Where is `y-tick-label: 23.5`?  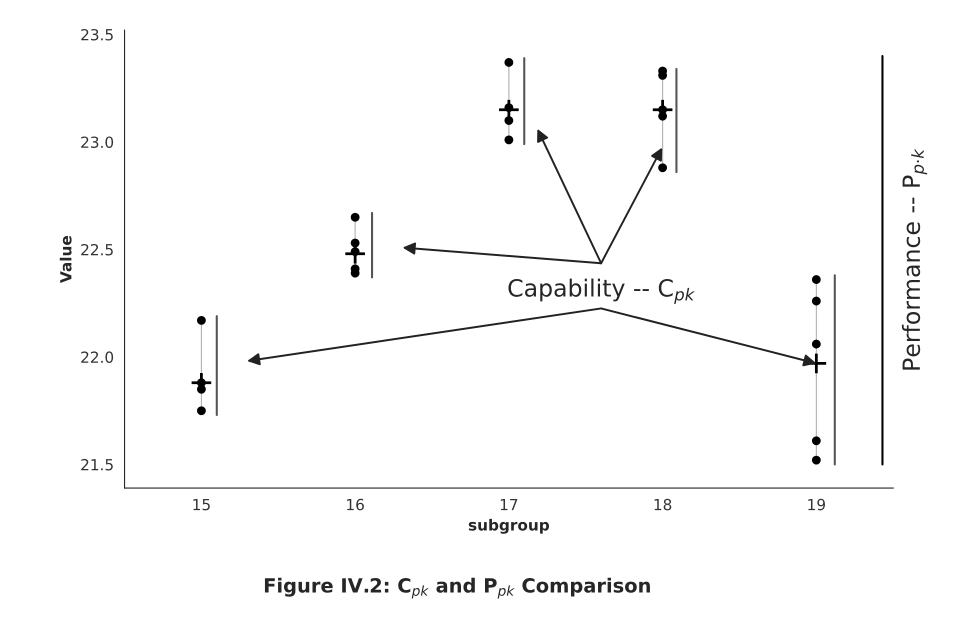 y-tick-label: 23.5 is located at coordinates (97, 34).